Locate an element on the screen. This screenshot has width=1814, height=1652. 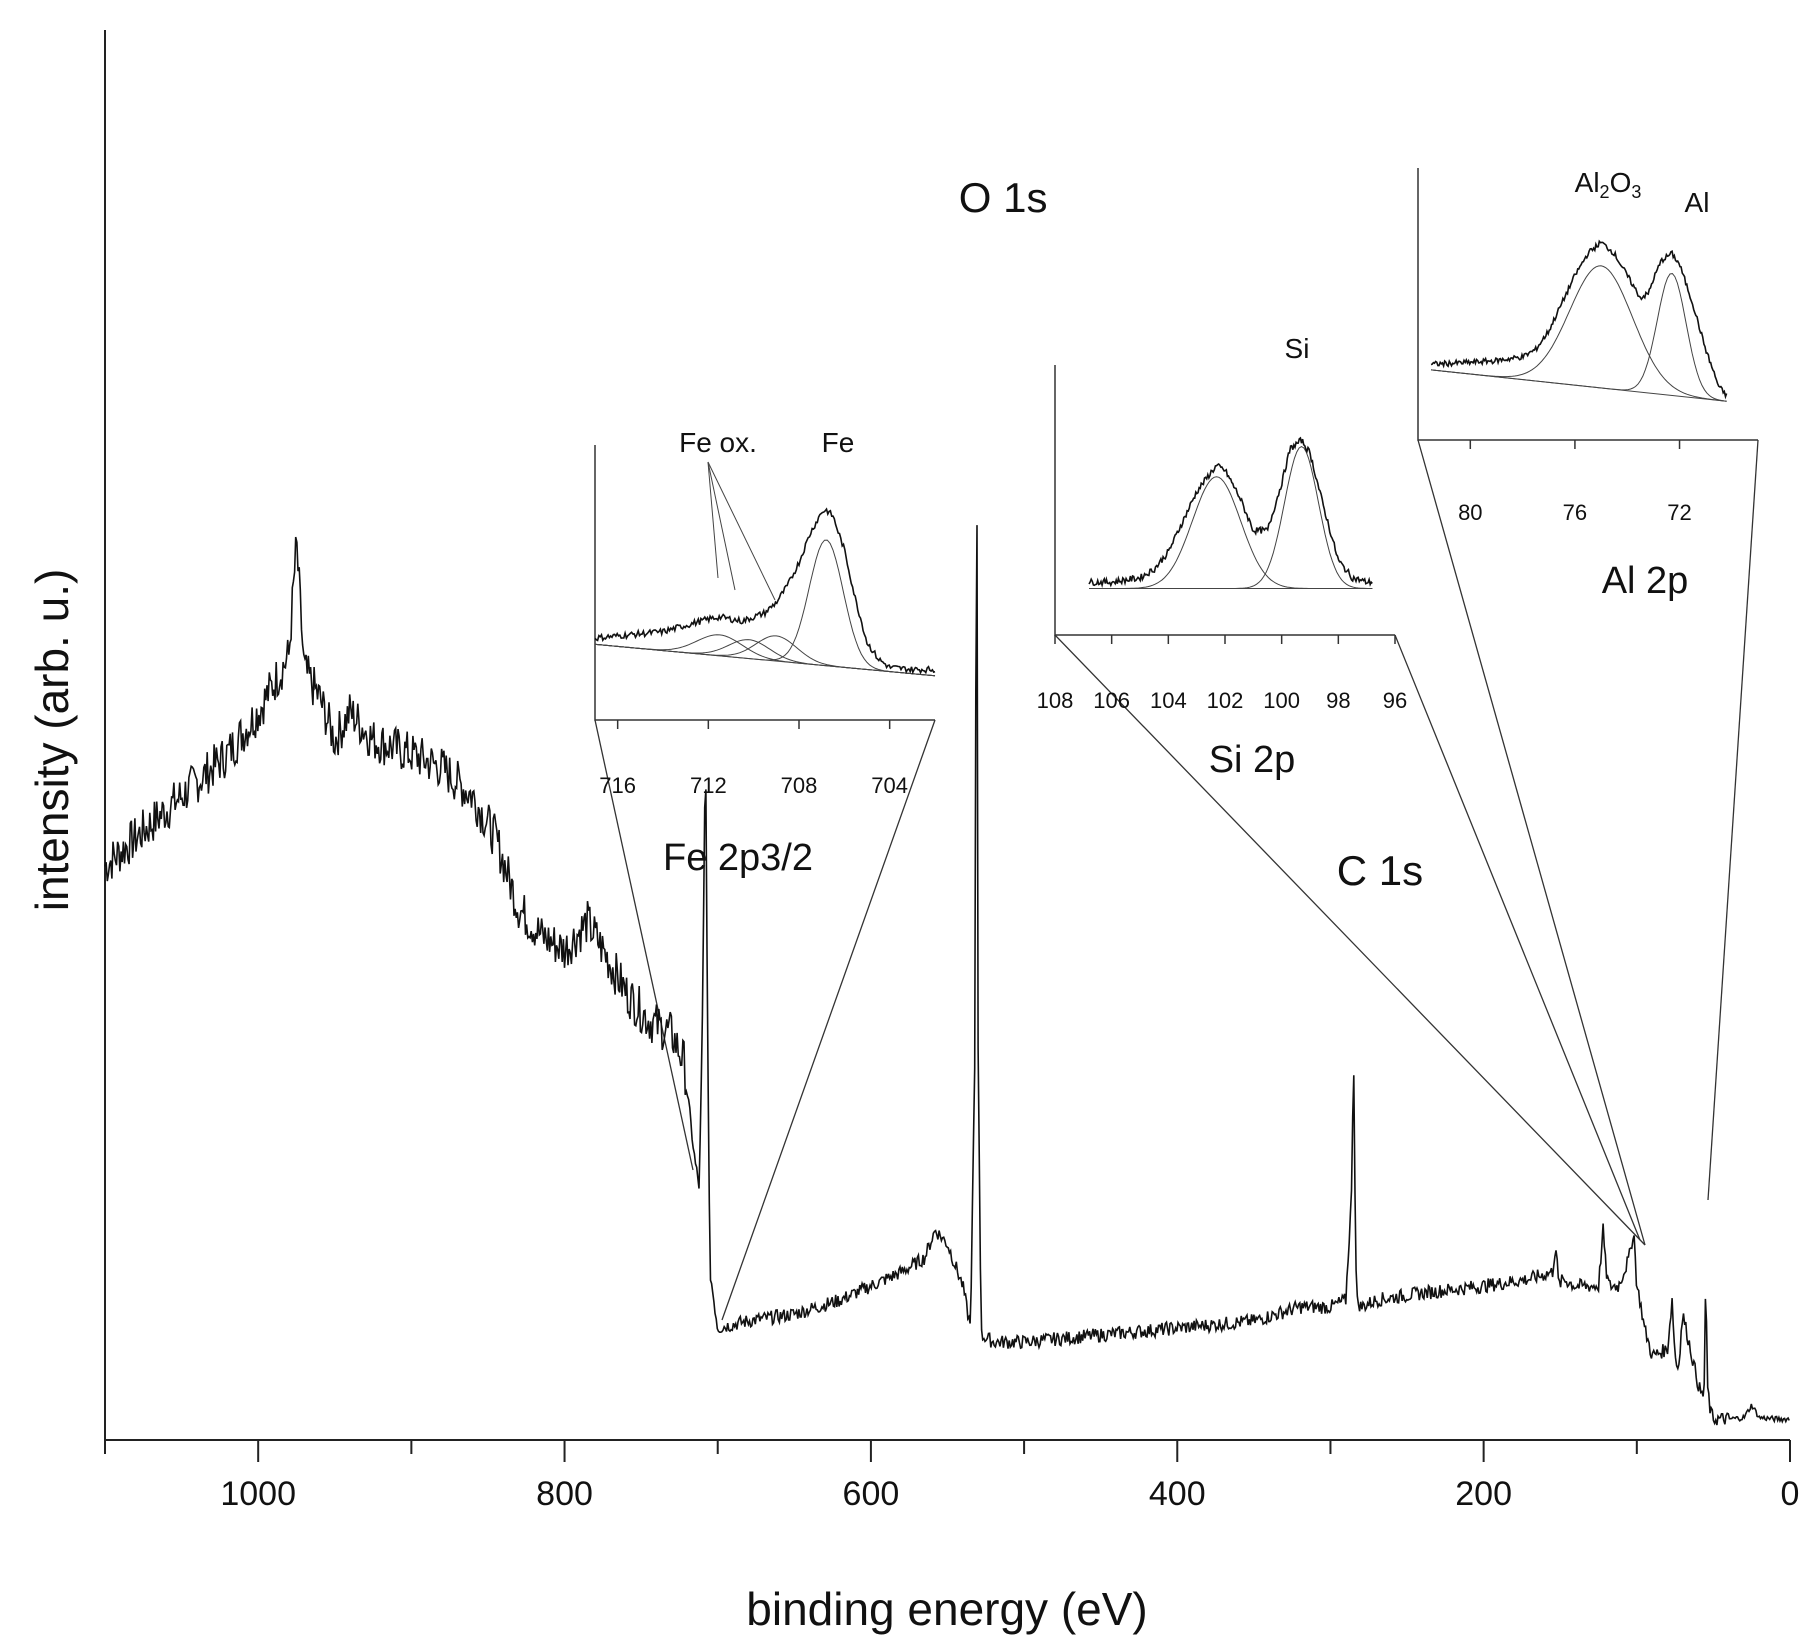
al2o3-part-o: O is located at coordinates (1621, 182).